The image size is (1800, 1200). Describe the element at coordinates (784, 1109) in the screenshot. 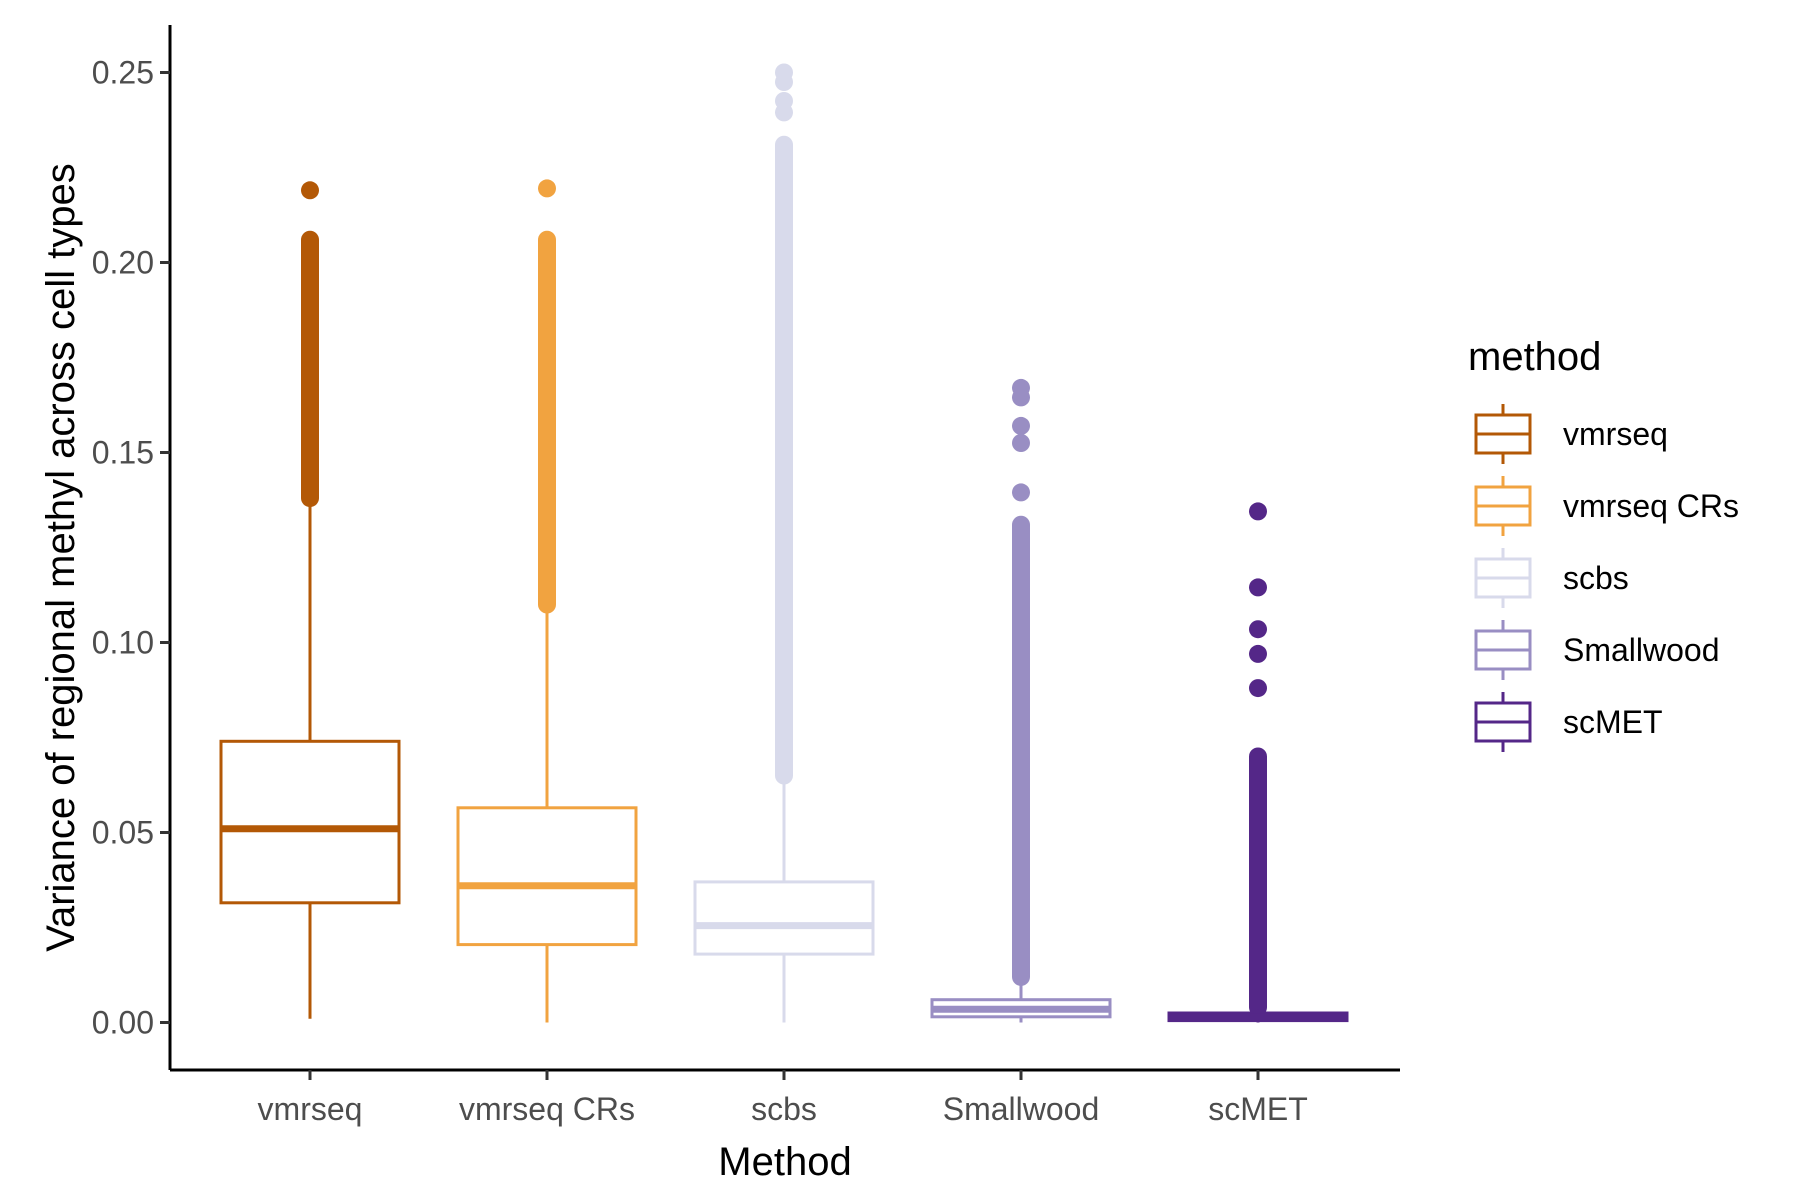

I see `x-tick-label: scbs` at that location.